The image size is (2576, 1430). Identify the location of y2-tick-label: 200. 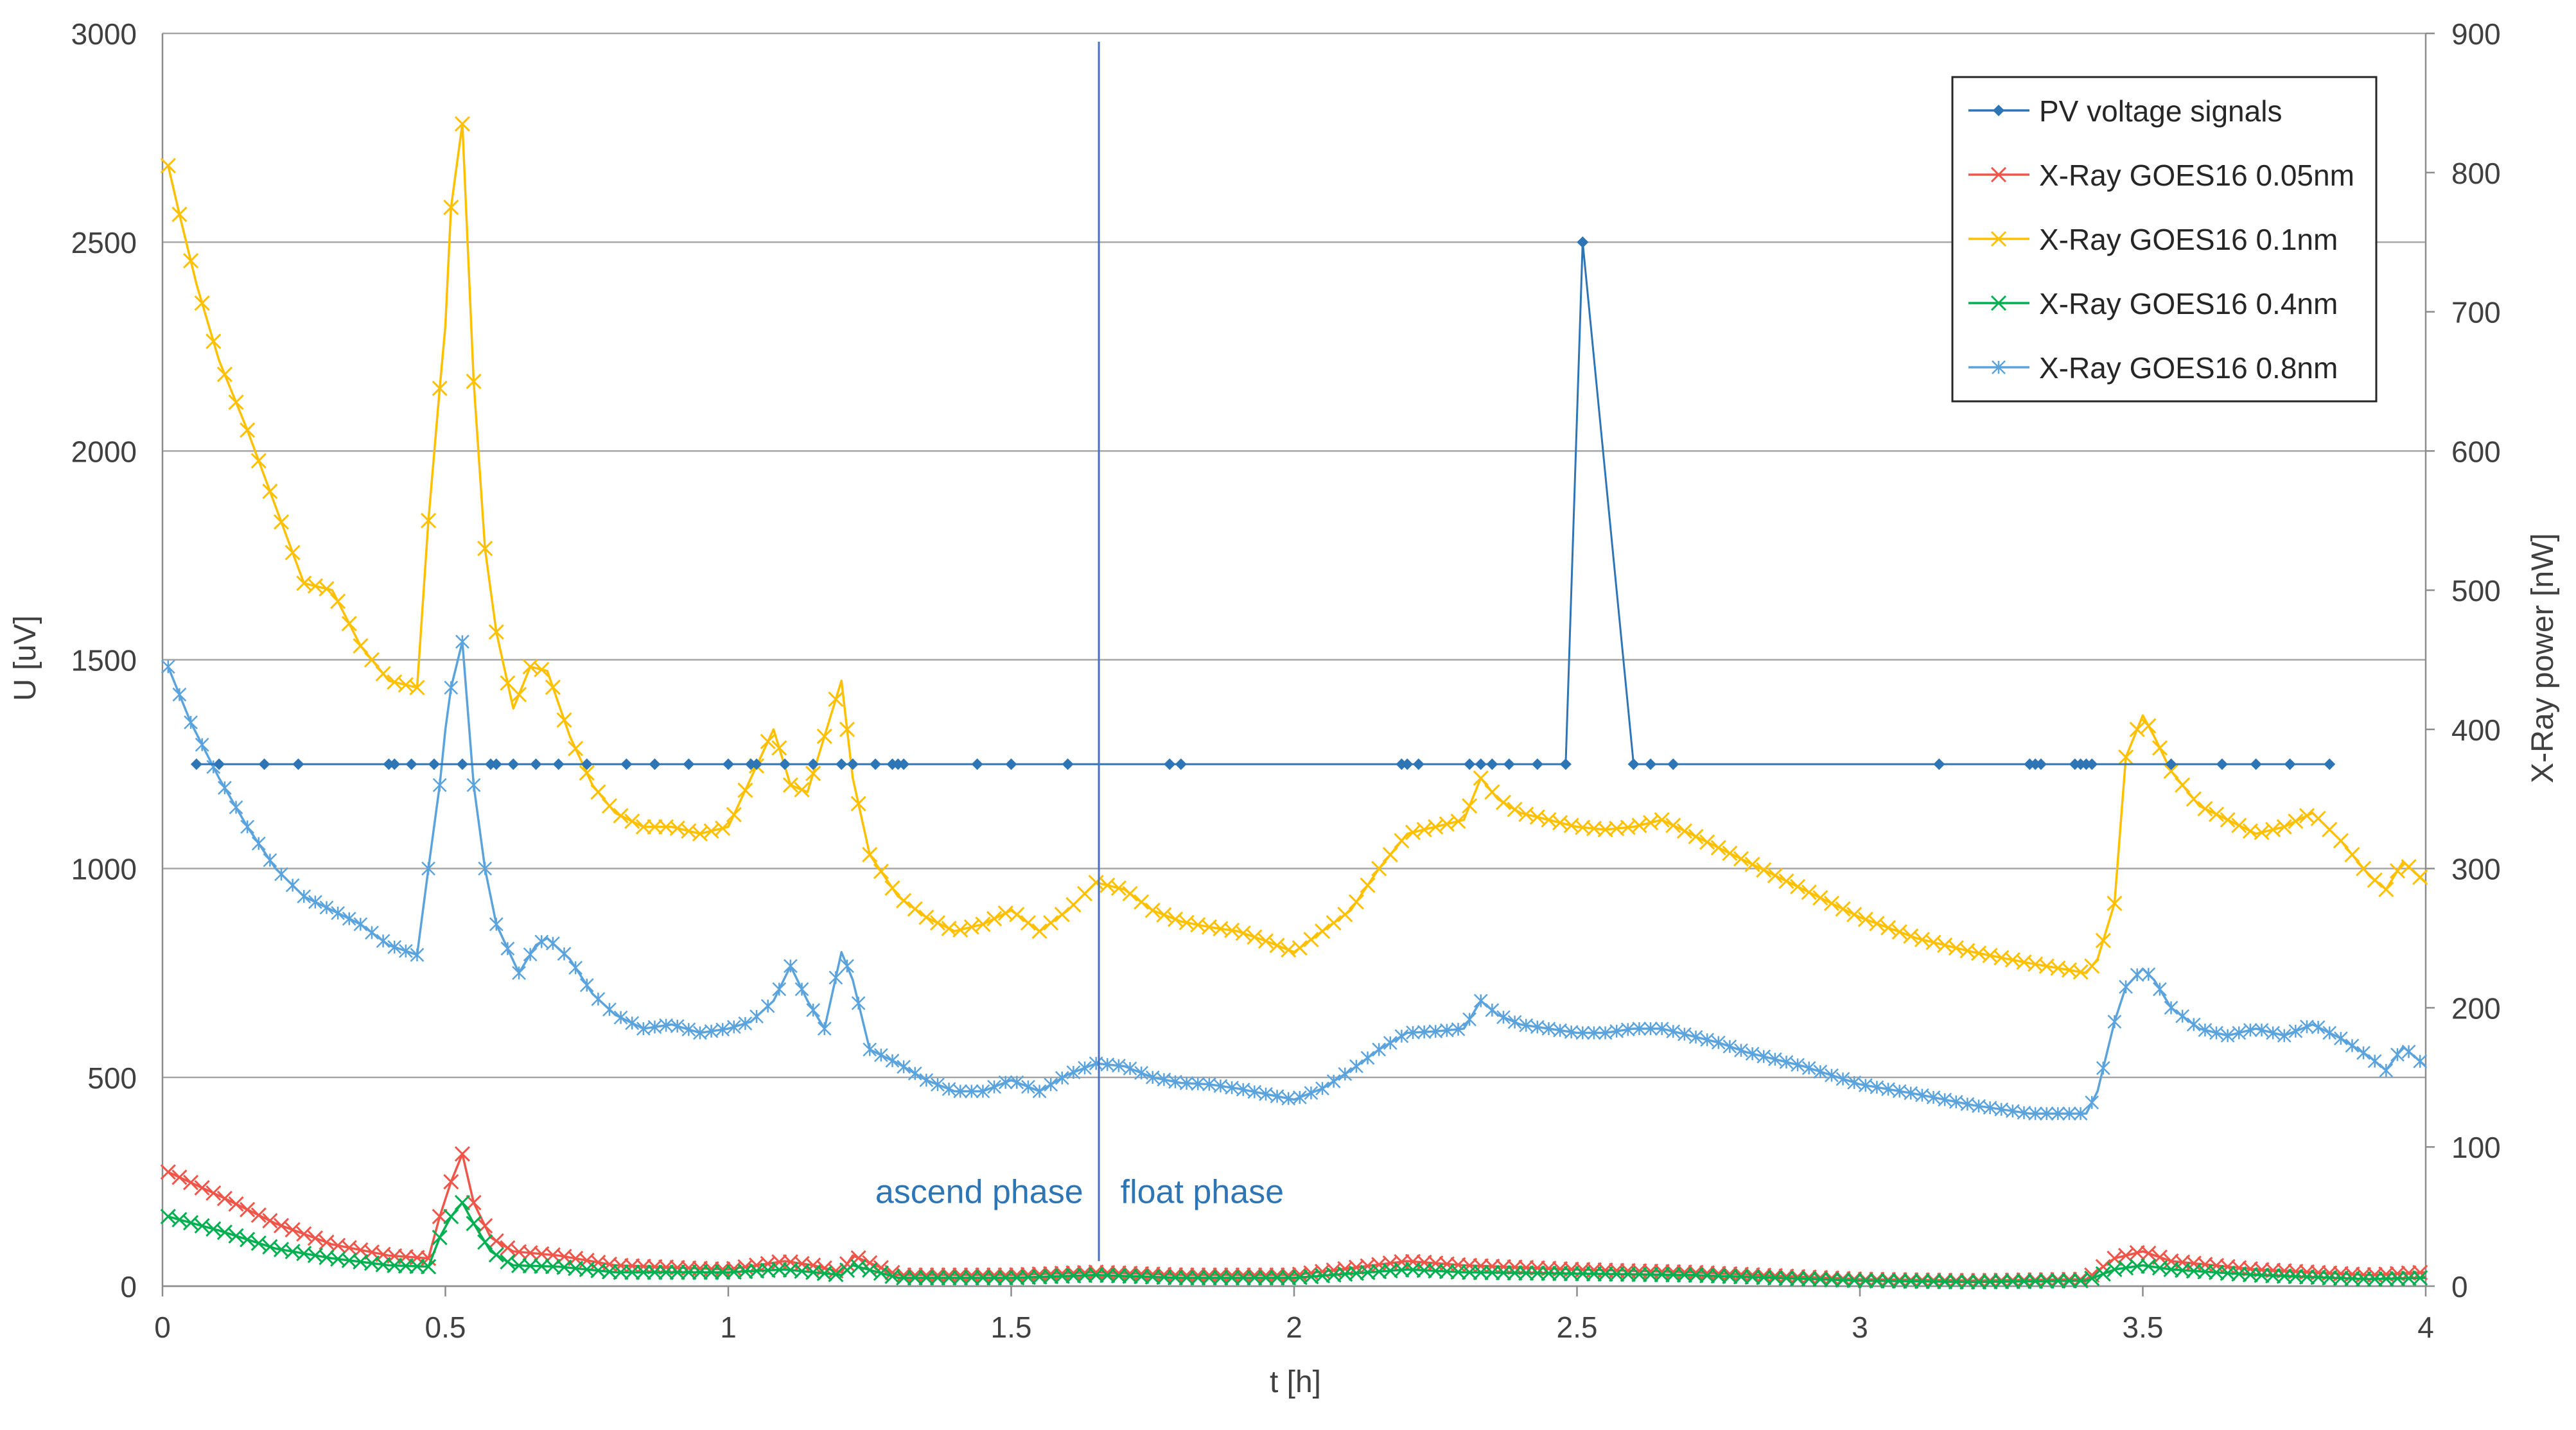
(2476, 1008).